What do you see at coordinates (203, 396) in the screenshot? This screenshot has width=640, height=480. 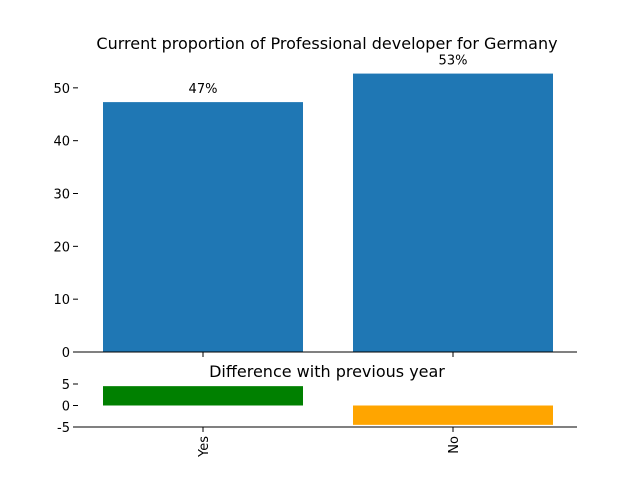 I see `bottom-bar-yes` at bounding box center [203, 396].